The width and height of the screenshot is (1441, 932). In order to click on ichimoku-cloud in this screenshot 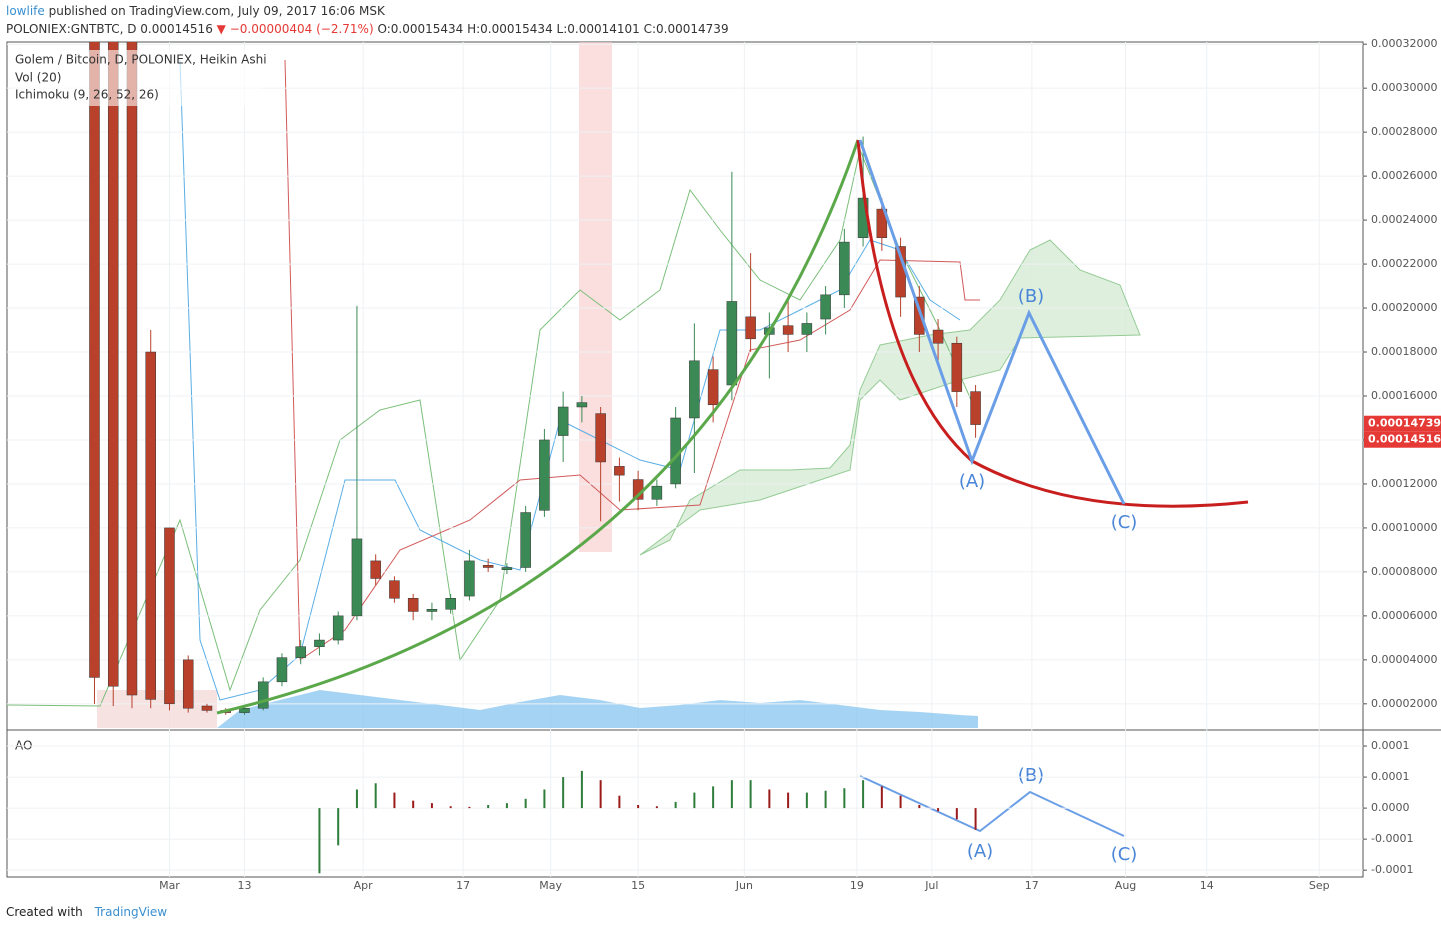, I will do `click(890, 397)`.